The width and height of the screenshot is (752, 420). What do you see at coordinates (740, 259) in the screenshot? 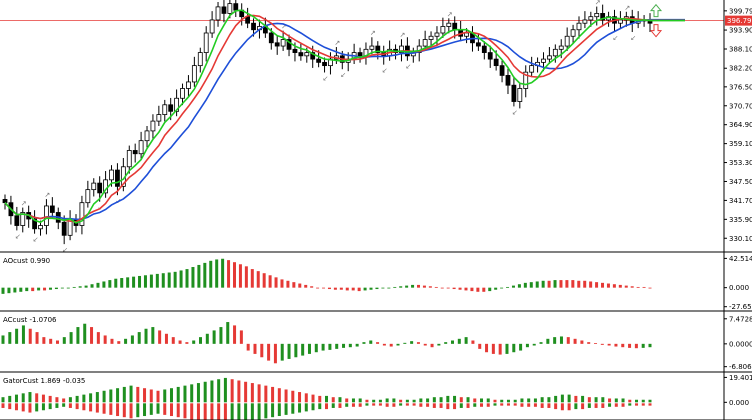
I see `y-tick-label: 42.514` at bounding box center [740, 259].